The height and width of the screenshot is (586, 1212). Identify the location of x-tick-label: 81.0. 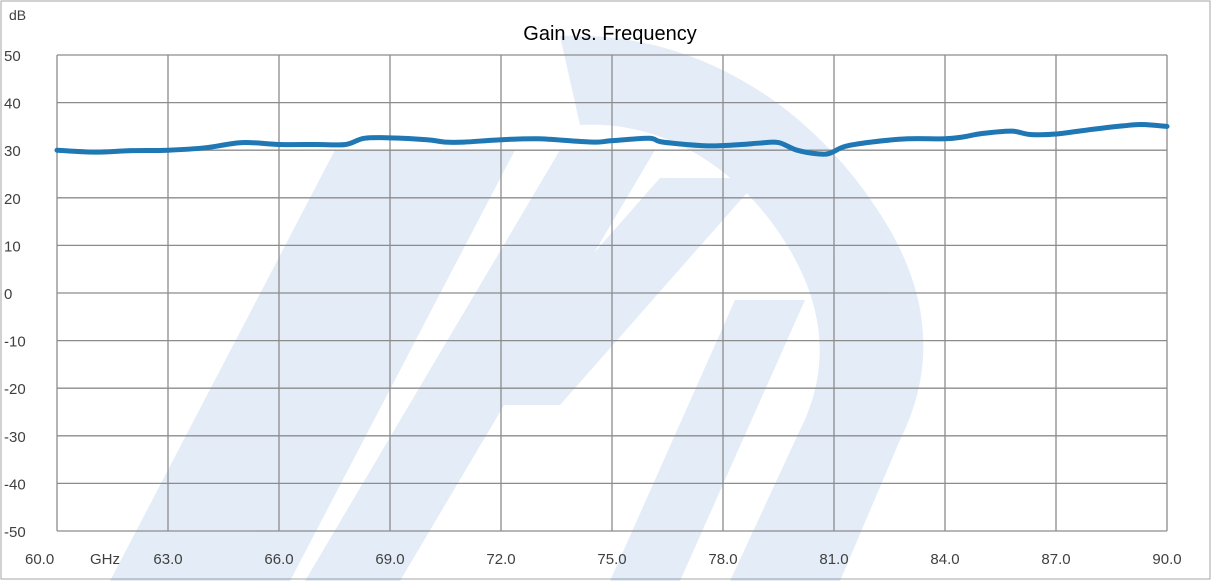
(833, 559).